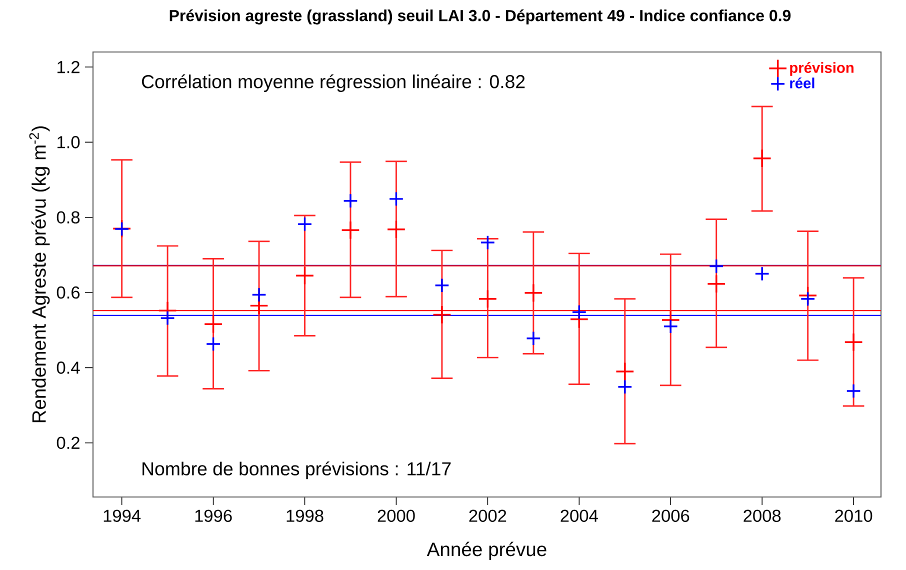 The image size is (906, 570). I want to click on x-tick-label: 2004, so click(579, 516).